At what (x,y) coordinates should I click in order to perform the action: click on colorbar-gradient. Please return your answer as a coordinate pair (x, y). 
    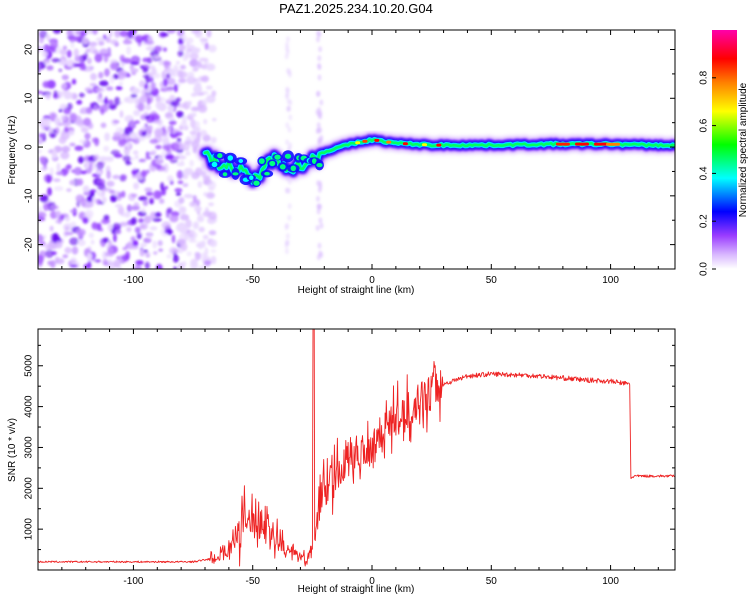
    Looking at the image, I should click on (724, 149).